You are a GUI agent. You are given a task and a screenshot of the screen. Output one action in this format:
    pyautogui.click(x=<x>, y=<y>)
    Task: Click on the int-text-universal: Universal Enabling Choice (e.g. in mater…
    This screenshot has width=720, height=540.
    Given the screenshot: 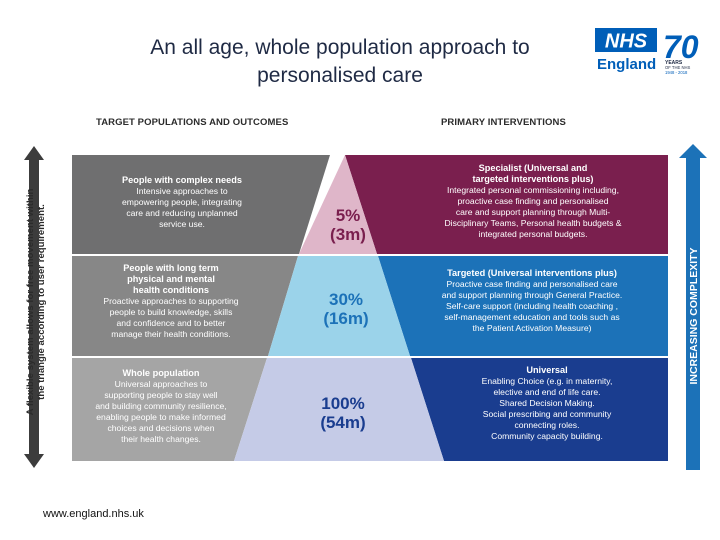 What is the action you would take?
    pyautogui.click(x=547, y=403)
    